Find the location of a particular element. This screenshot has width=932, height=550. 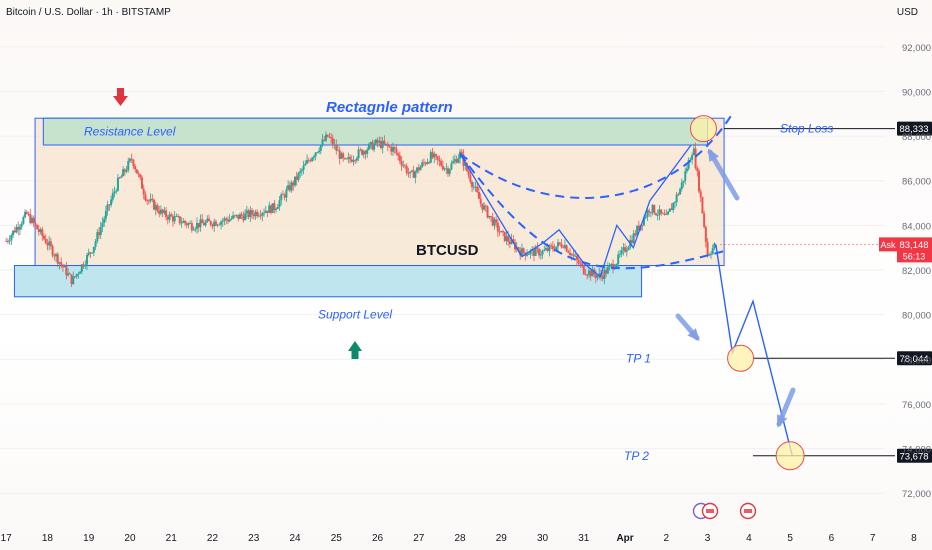

green-up-arrow-icon is located at coordinates (355, 350).